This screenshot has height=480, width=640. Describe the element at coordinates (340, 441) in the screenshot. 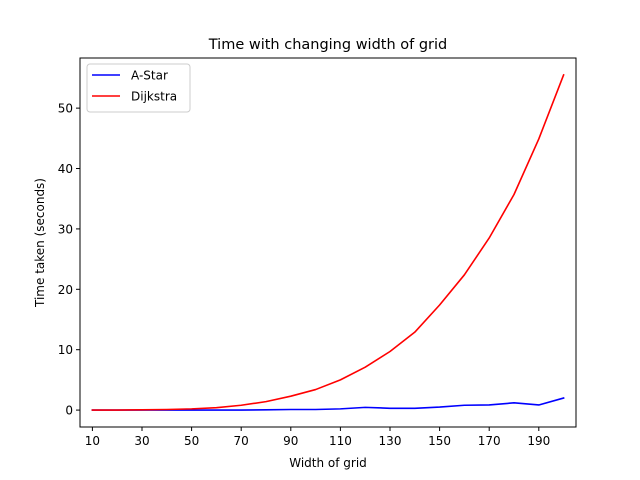

I see `x-tick-label: 110` at that location.